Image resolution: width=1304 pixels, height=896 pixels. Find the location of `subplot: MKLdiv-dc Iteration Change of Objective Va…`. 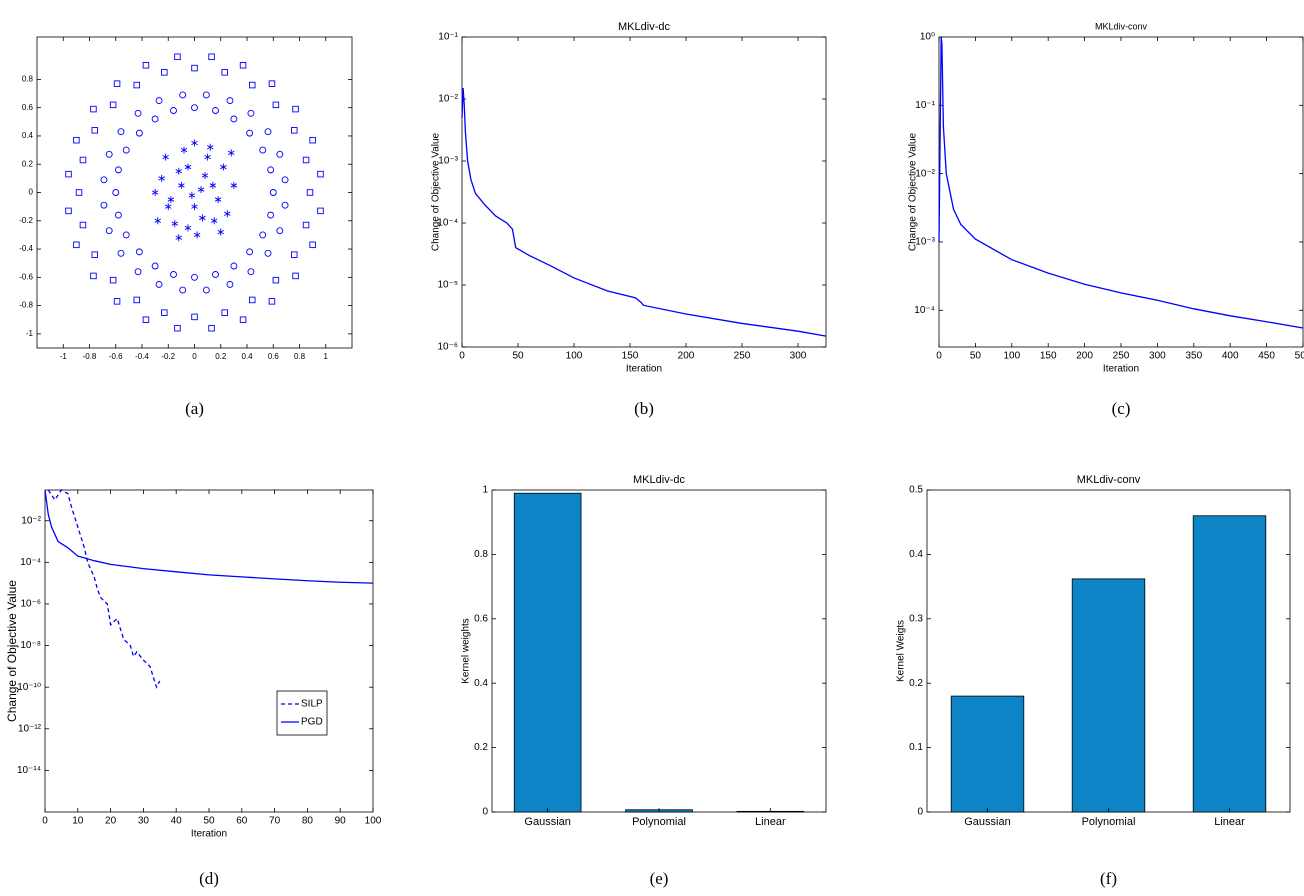

subplot: MKLdiv-dc Iteration Change of Objective Va… is located at coordinates (629, 219).